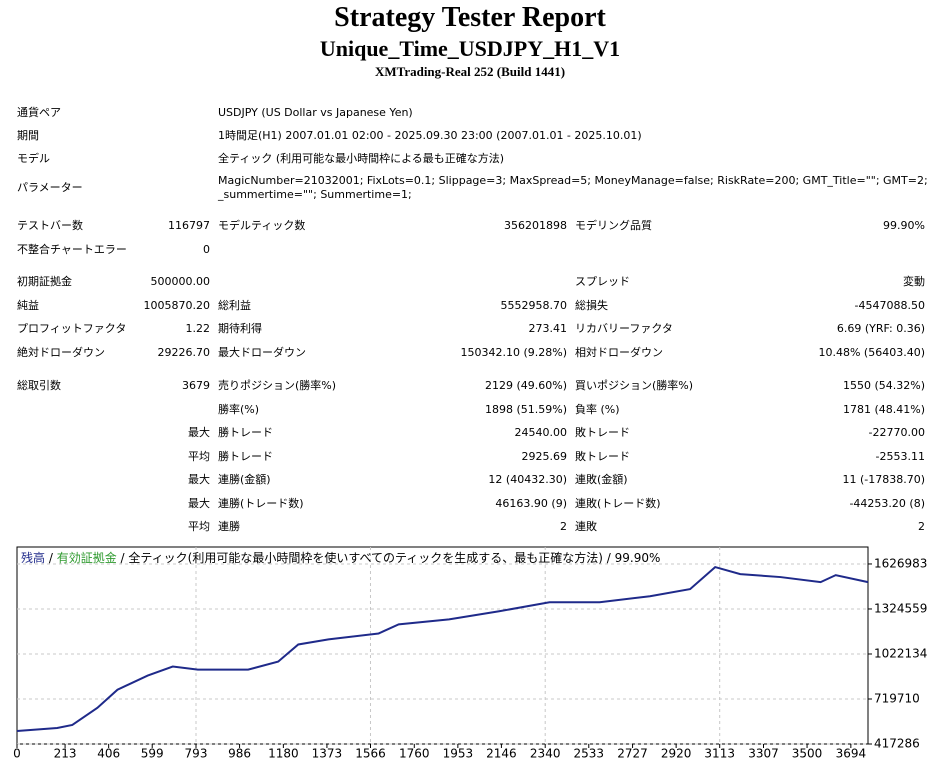 The height and width of the screenshot is (761, 940). I want to click on stat-value: -22770.00, so click(896, 432).